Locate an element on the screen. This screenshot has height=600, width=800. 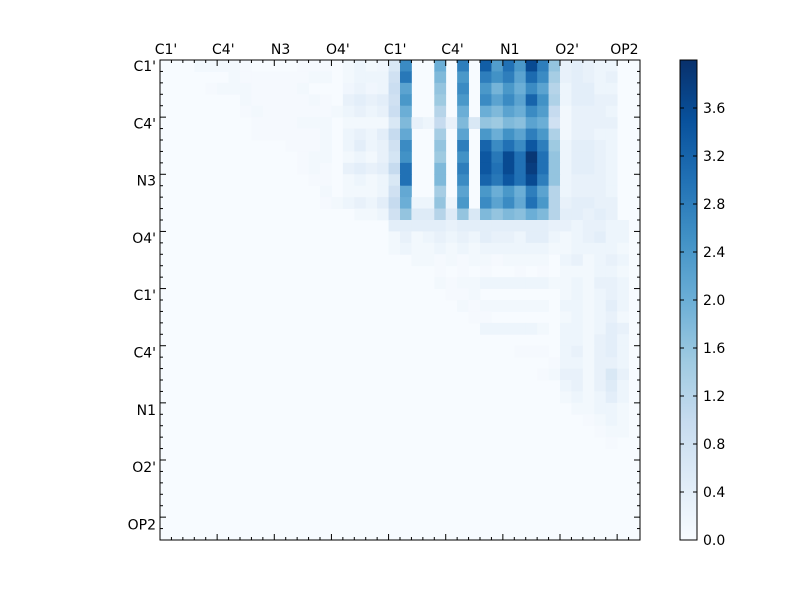
y-tick-label: O4' is located at coordinates (144, 239).